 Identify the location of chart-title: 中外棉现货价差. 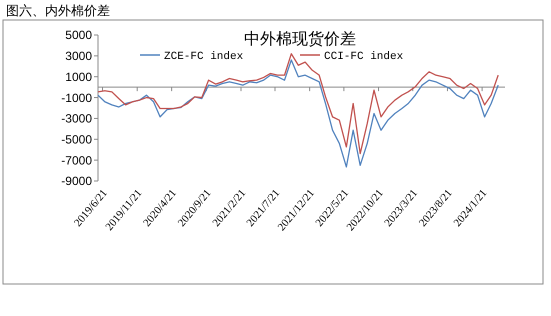
(300, 38).